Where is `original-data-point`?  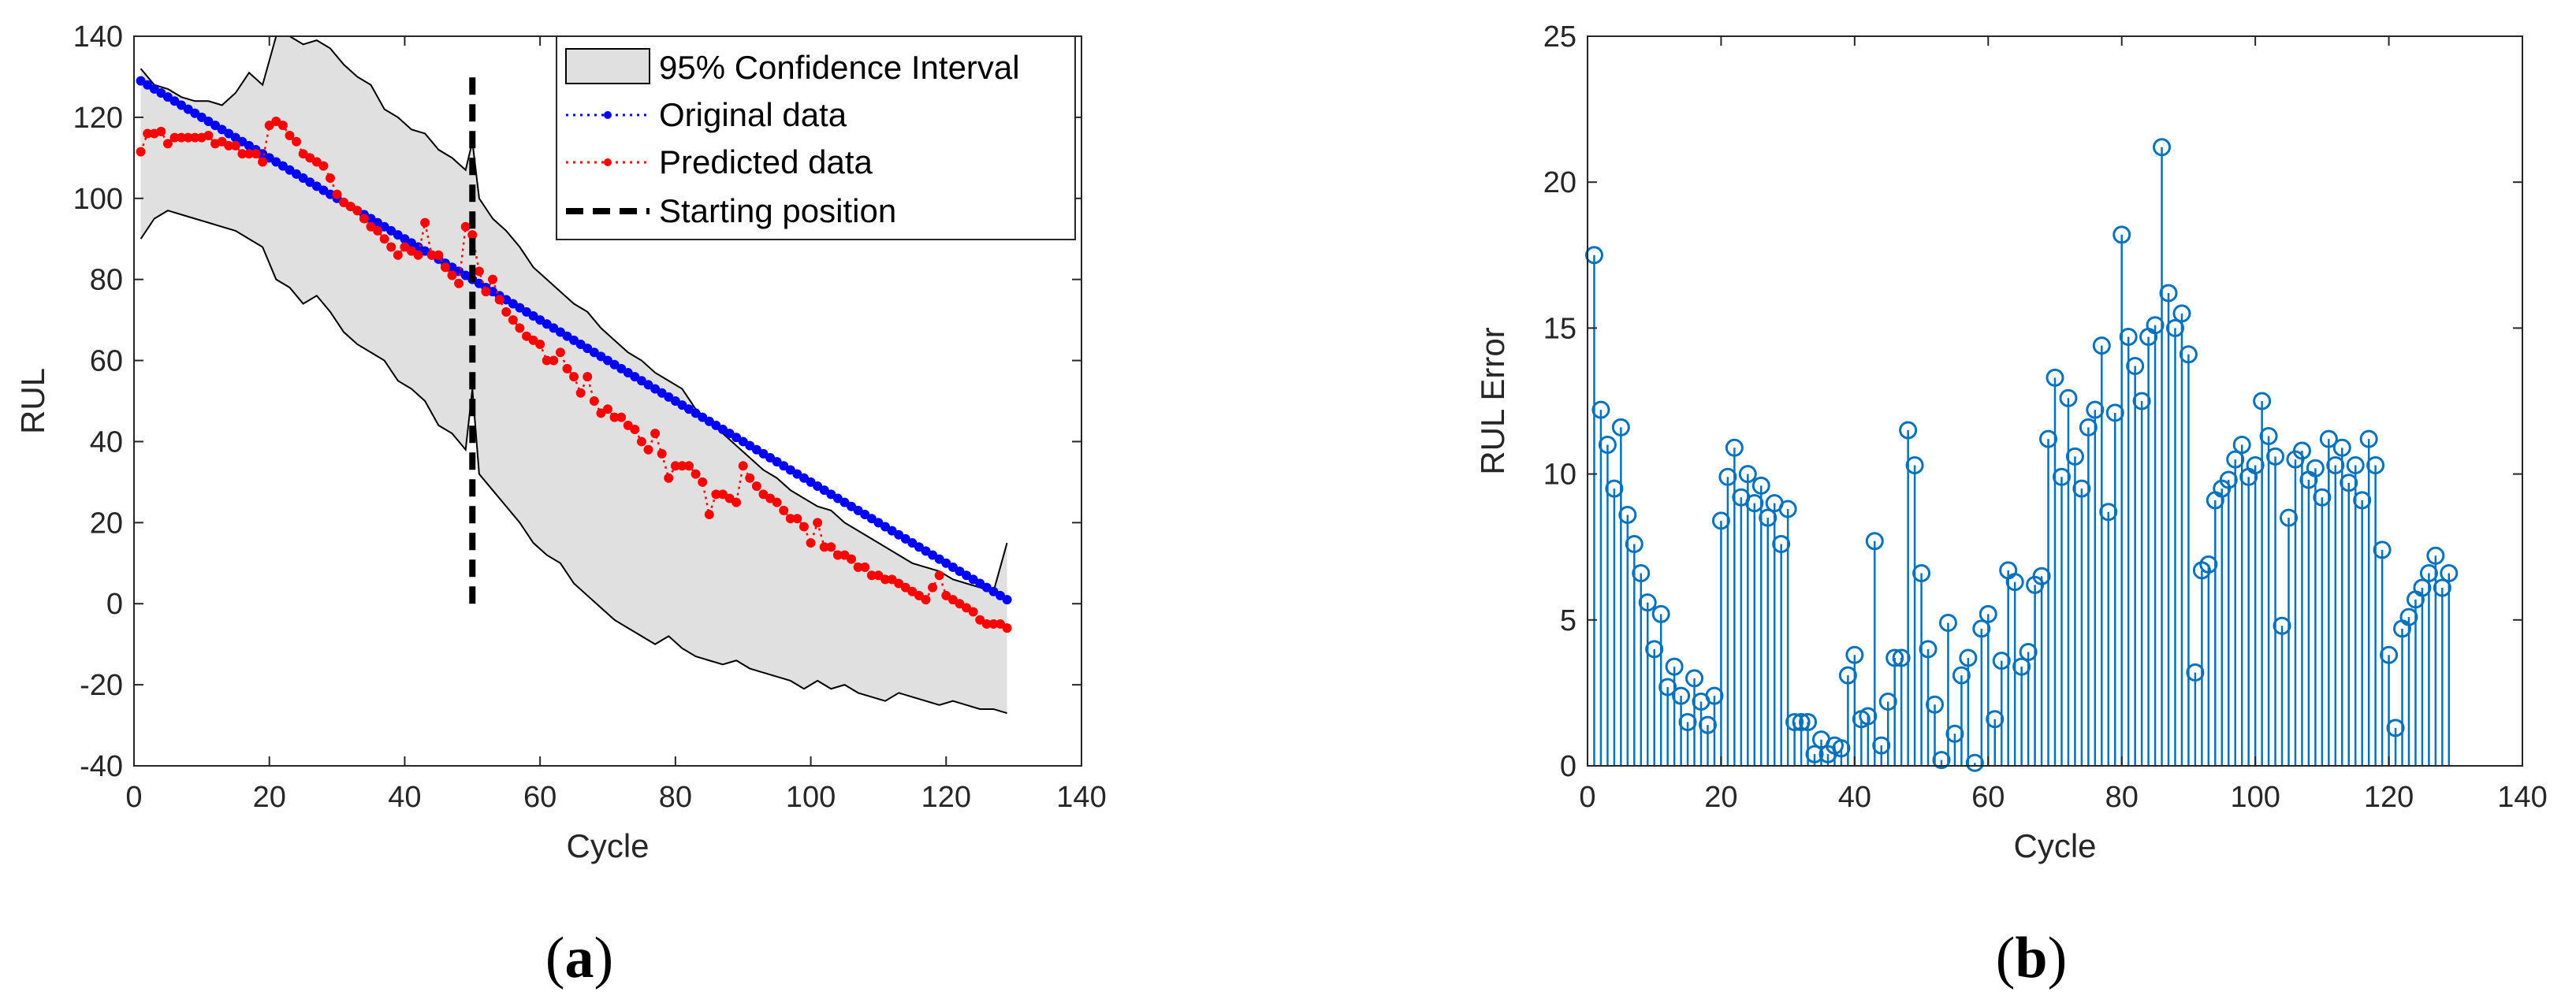 original-data-point is located at coordinates (1007, 600).